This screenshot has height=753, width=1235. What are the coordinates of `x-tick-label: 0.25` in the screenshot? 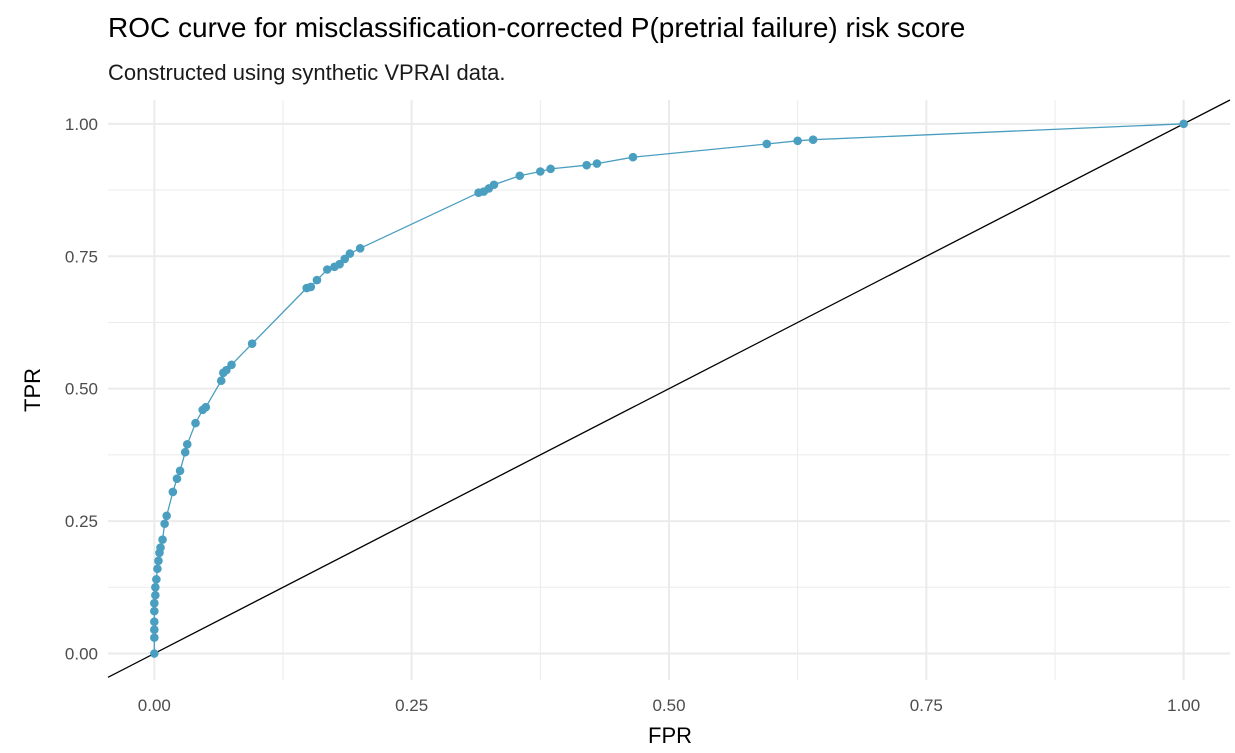 It's located at (411, 705).